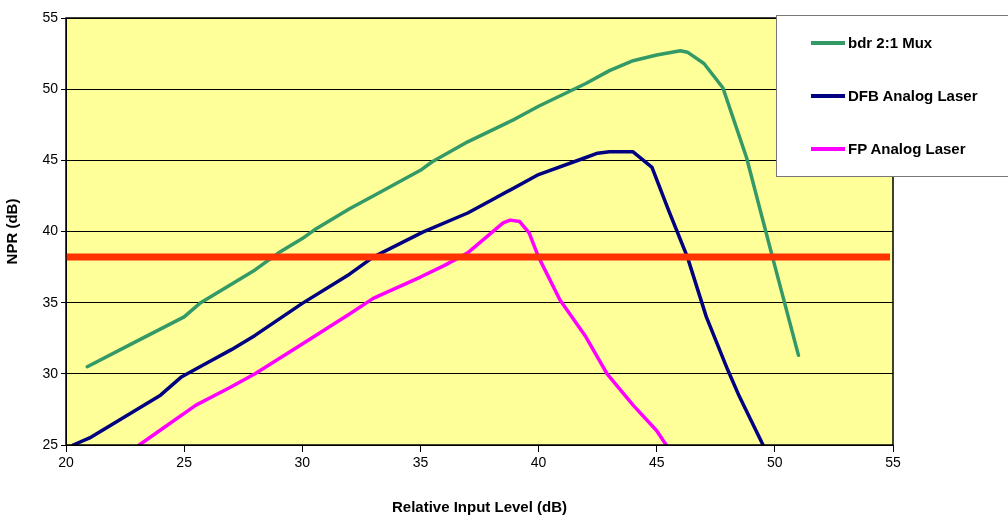 Image resolution: width=1008 pixels, height=521 pixels. What do you see at coordinates (893, 462) in the screenshot?
I see `x-tick-label: 55` at bounding box center [893, 462].